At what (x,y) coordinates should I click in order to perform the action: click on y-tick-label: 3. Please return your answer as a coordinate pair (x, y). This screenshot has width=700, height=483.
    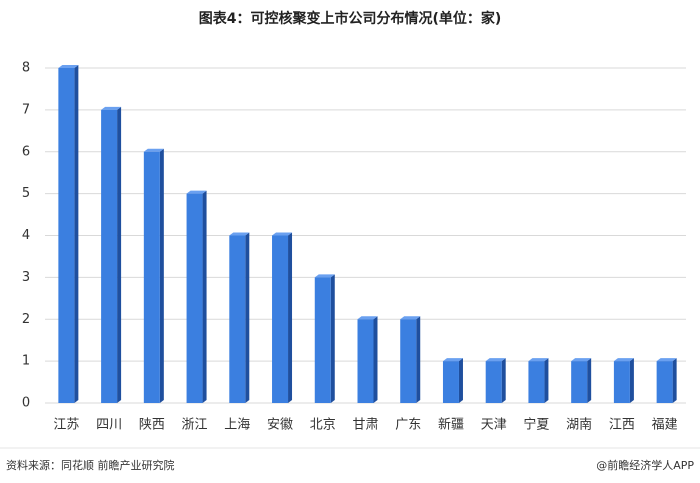
    Looking at the image, I should click on (26, 277).